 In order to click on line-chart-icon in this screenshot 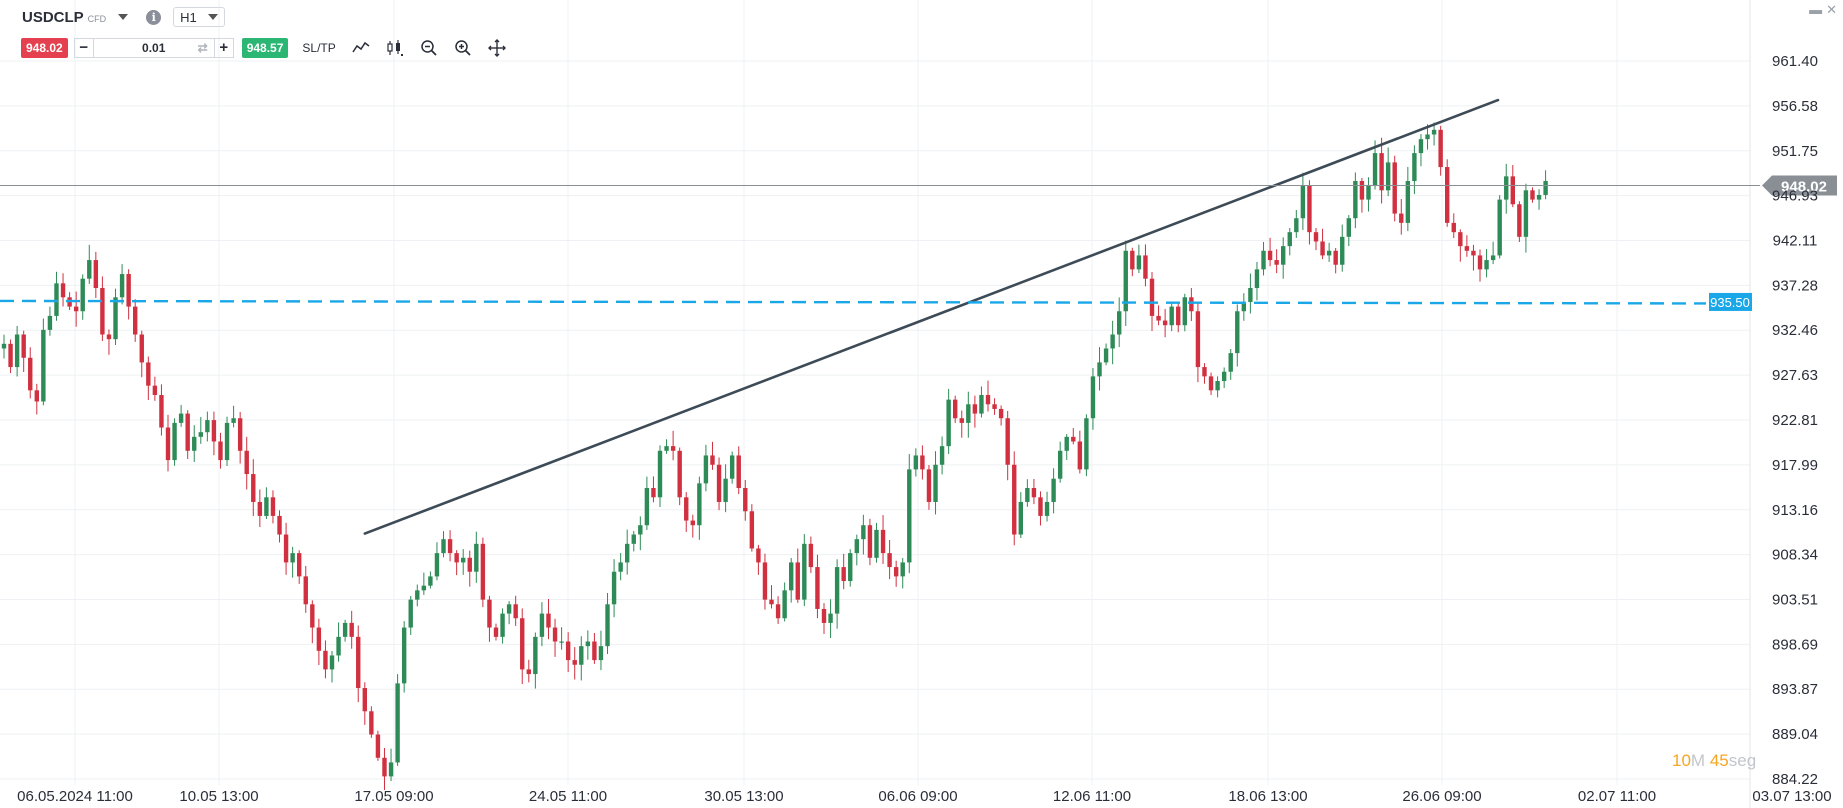, I will do `click(361, 48)`.